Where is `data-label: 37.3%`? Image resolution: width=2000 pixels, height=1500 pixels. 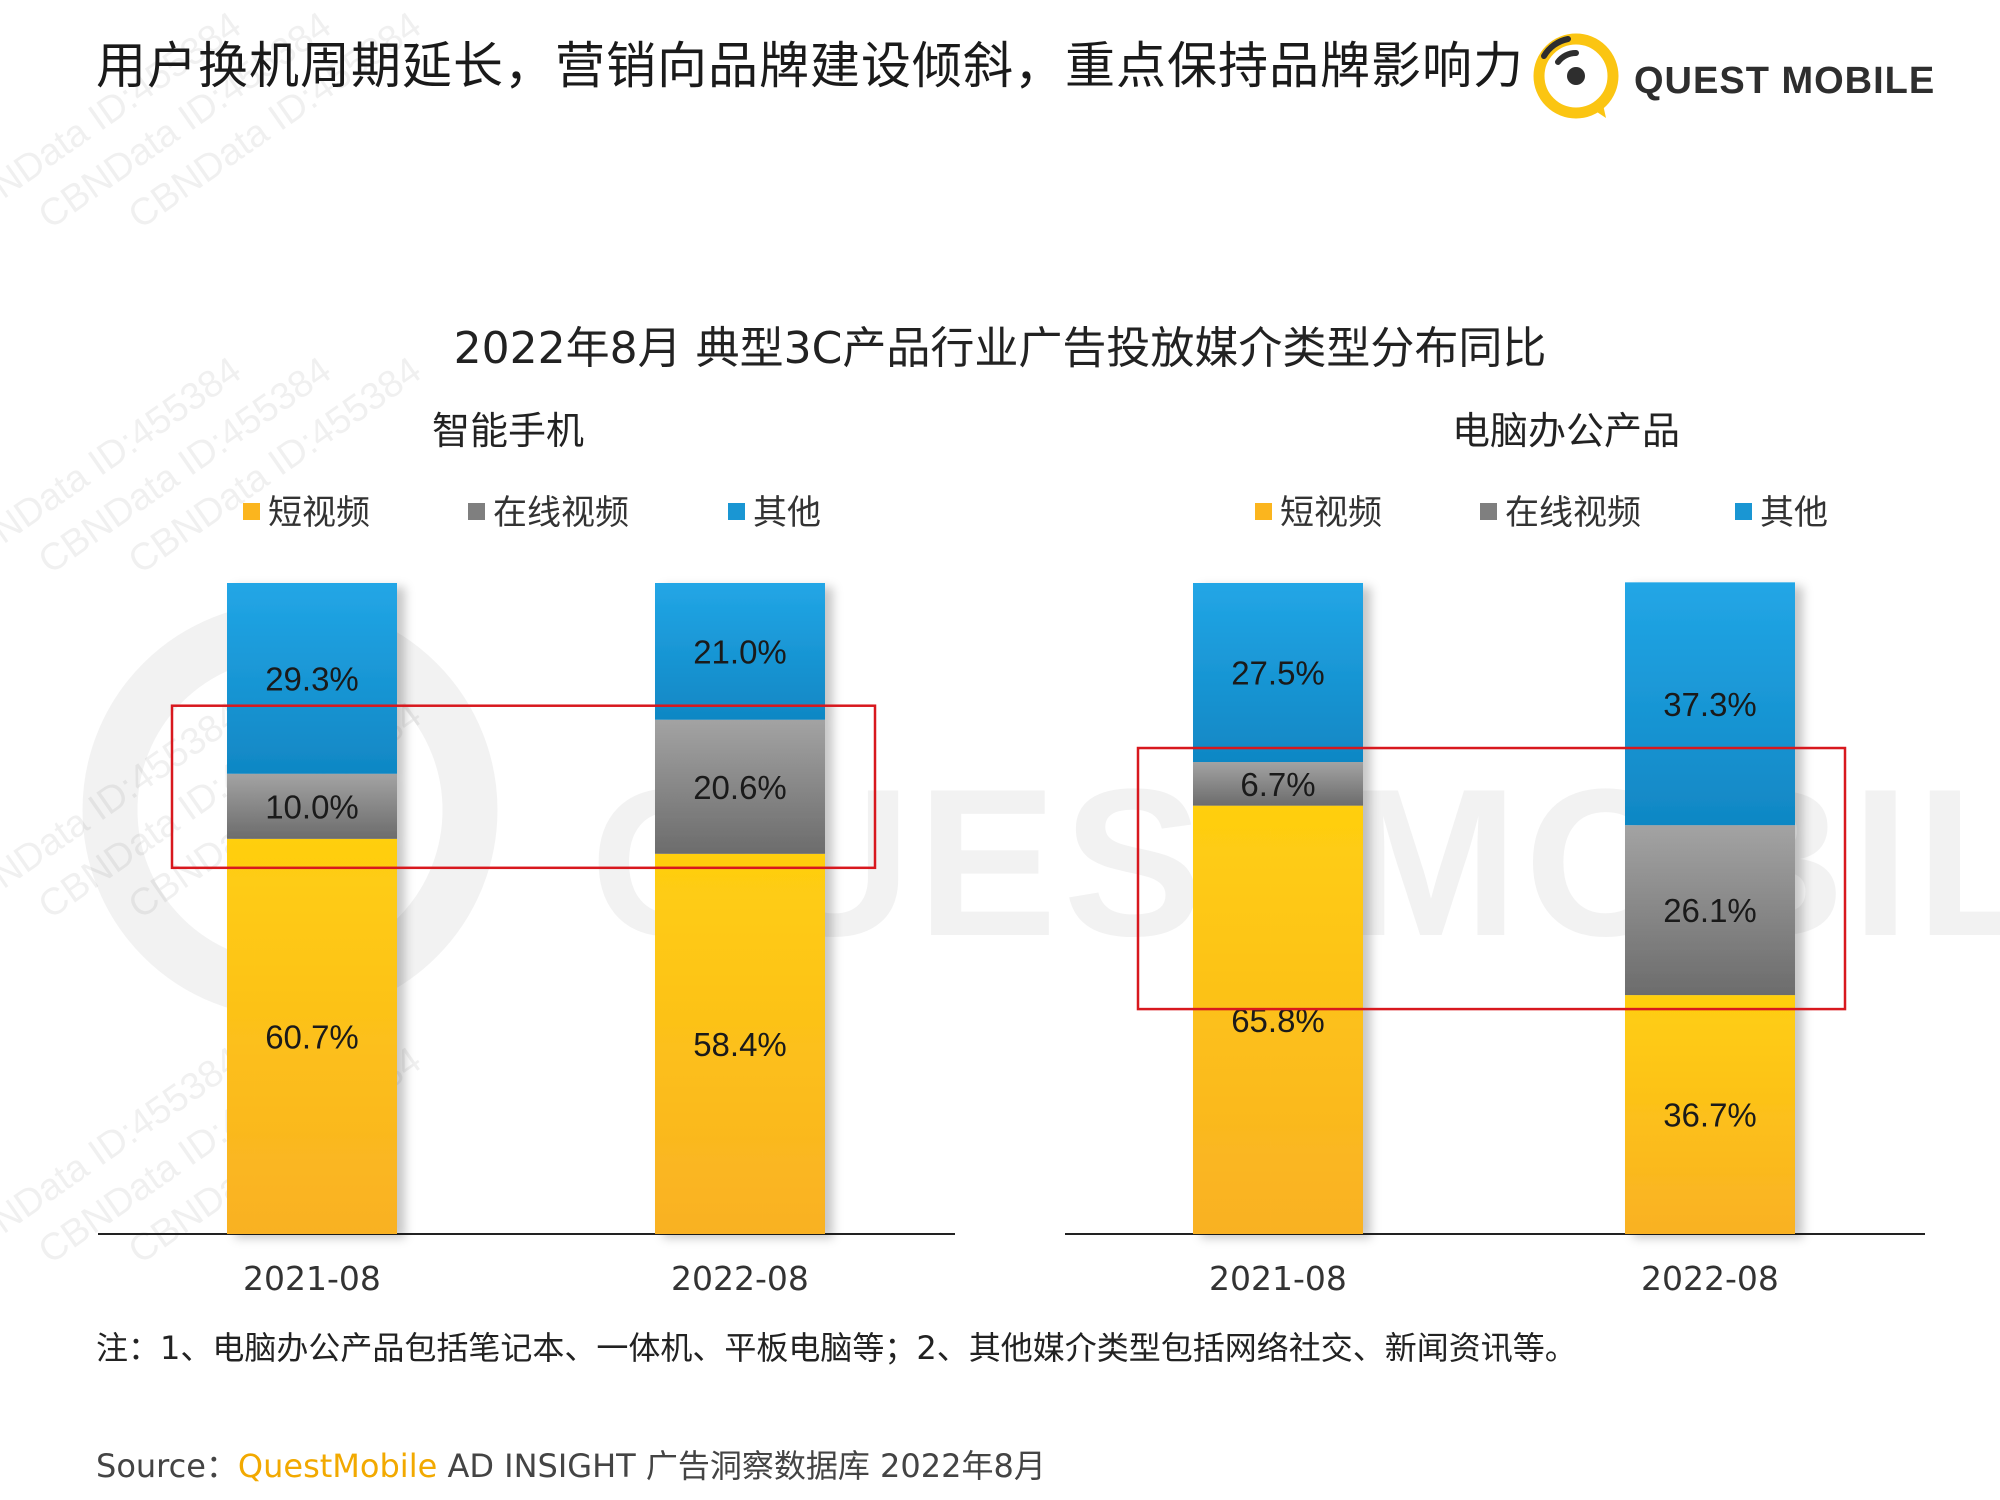
data-label: 37.3% is located at coordinates (1710, 704).